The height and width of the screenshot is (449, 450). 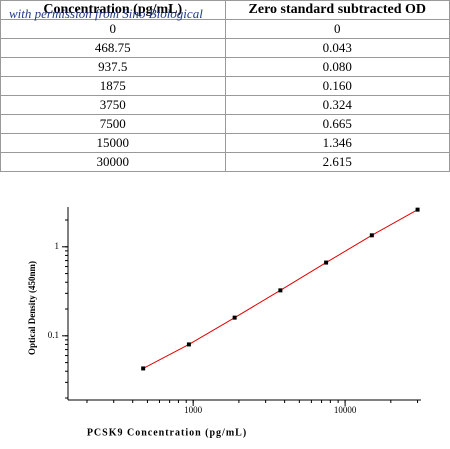 What do you see at coordinates (106, 13) in the screenshot?
I see `watermark: with permission from Sino Biological` at bounding box center [106, 13].